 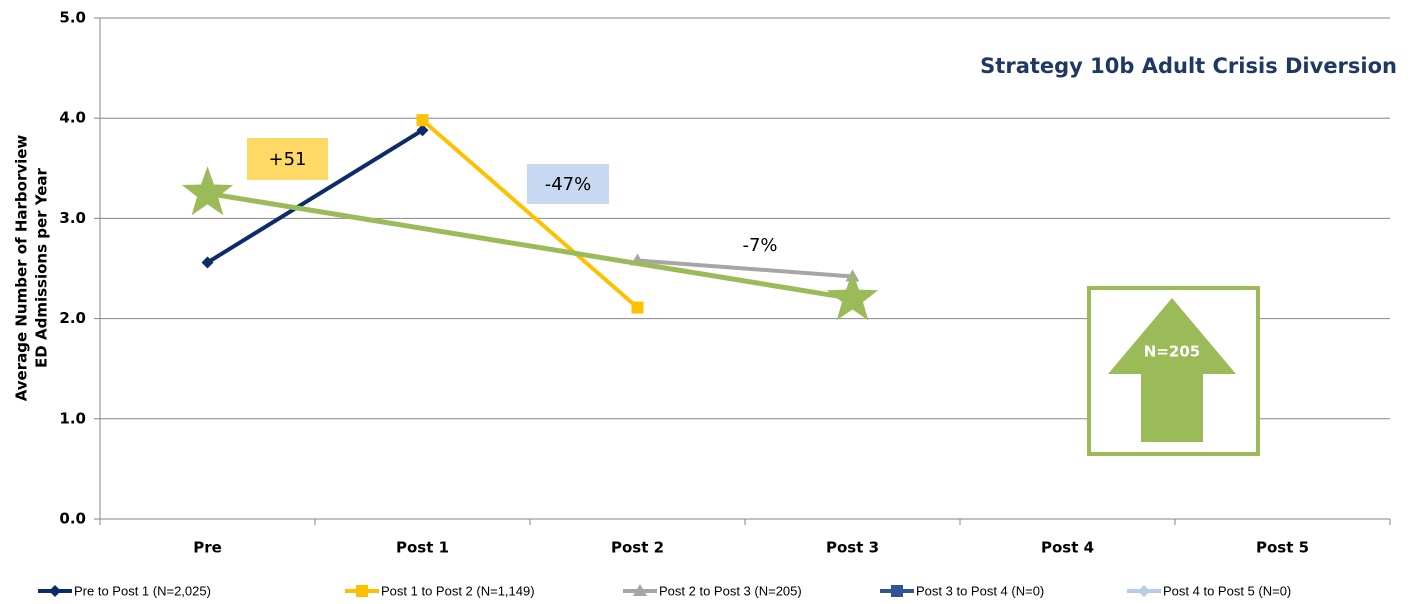 What do you see at coordinates (42, 267) in the screenshot?
I see `y-axis-label: ED Admissions per Year` at bounding box center [42, 267].